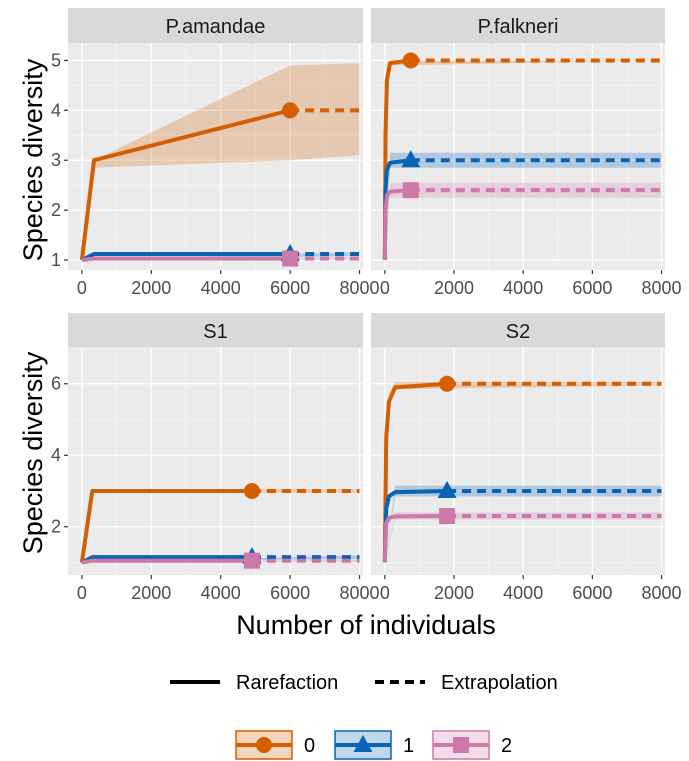 This screenshot has height=761, width=689. I want to click on facet-strip-label: S1, so click(215, 332).